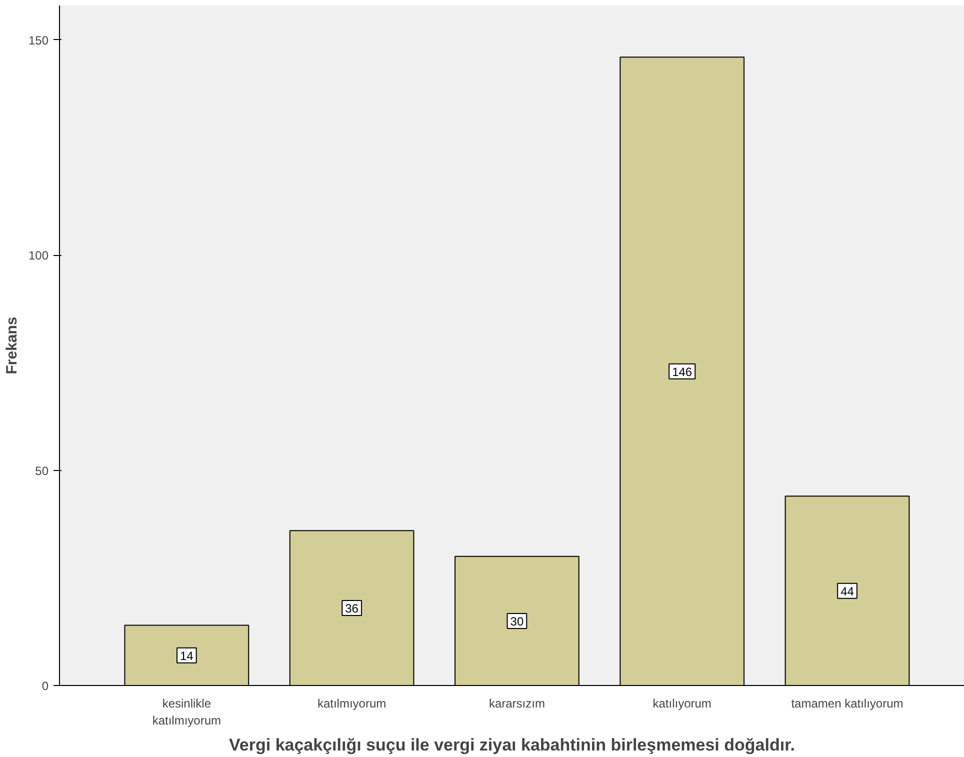 The width and height of the screenshot is (964, 757). Describe the element at coordinates (351, 703) in the screenshot. I see `x-tick-label: katılmıyorum` at that location.